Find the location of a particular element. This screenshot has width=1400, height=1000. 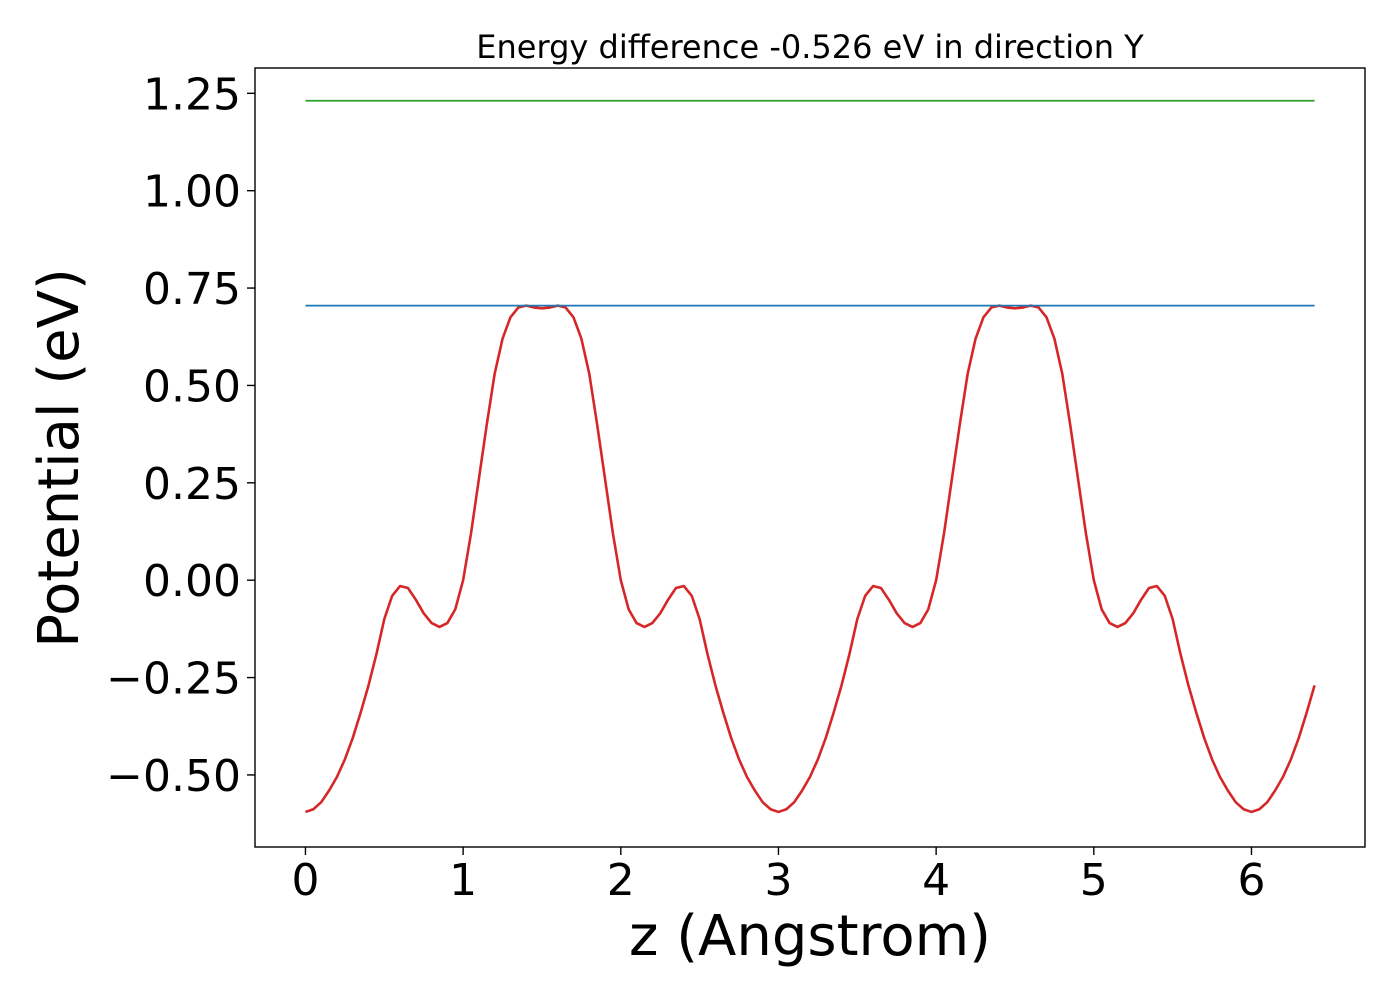

x-axis: 0 1 2 3 4 5 6 is located at coordinates (778, 876).